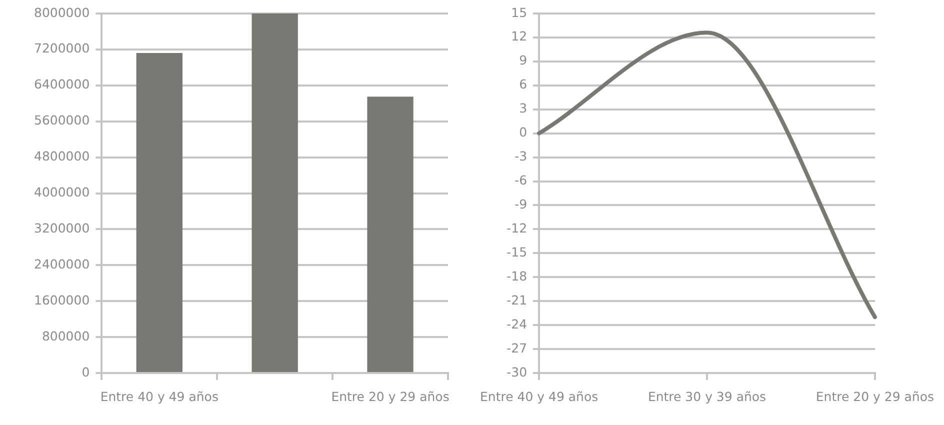  What do you see at coordinates (517, 372) in the screenshot?
I see `y-tick-label: -30` at bounding box center [517, 372].